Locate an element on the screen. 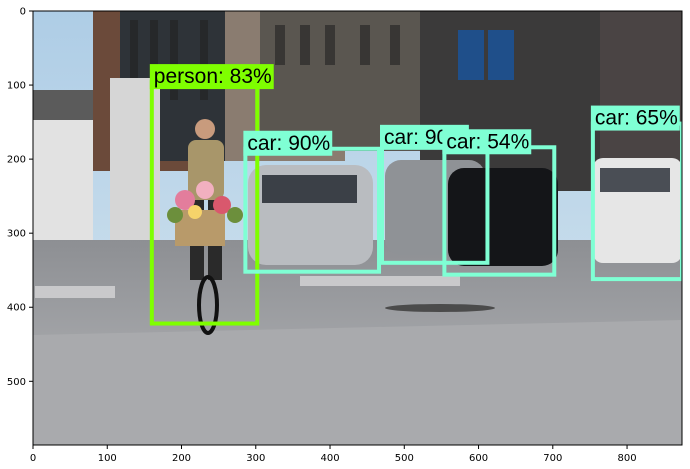 The image size is (690, 469). detection-label: car: 54% is located at coordinates (487, 141).